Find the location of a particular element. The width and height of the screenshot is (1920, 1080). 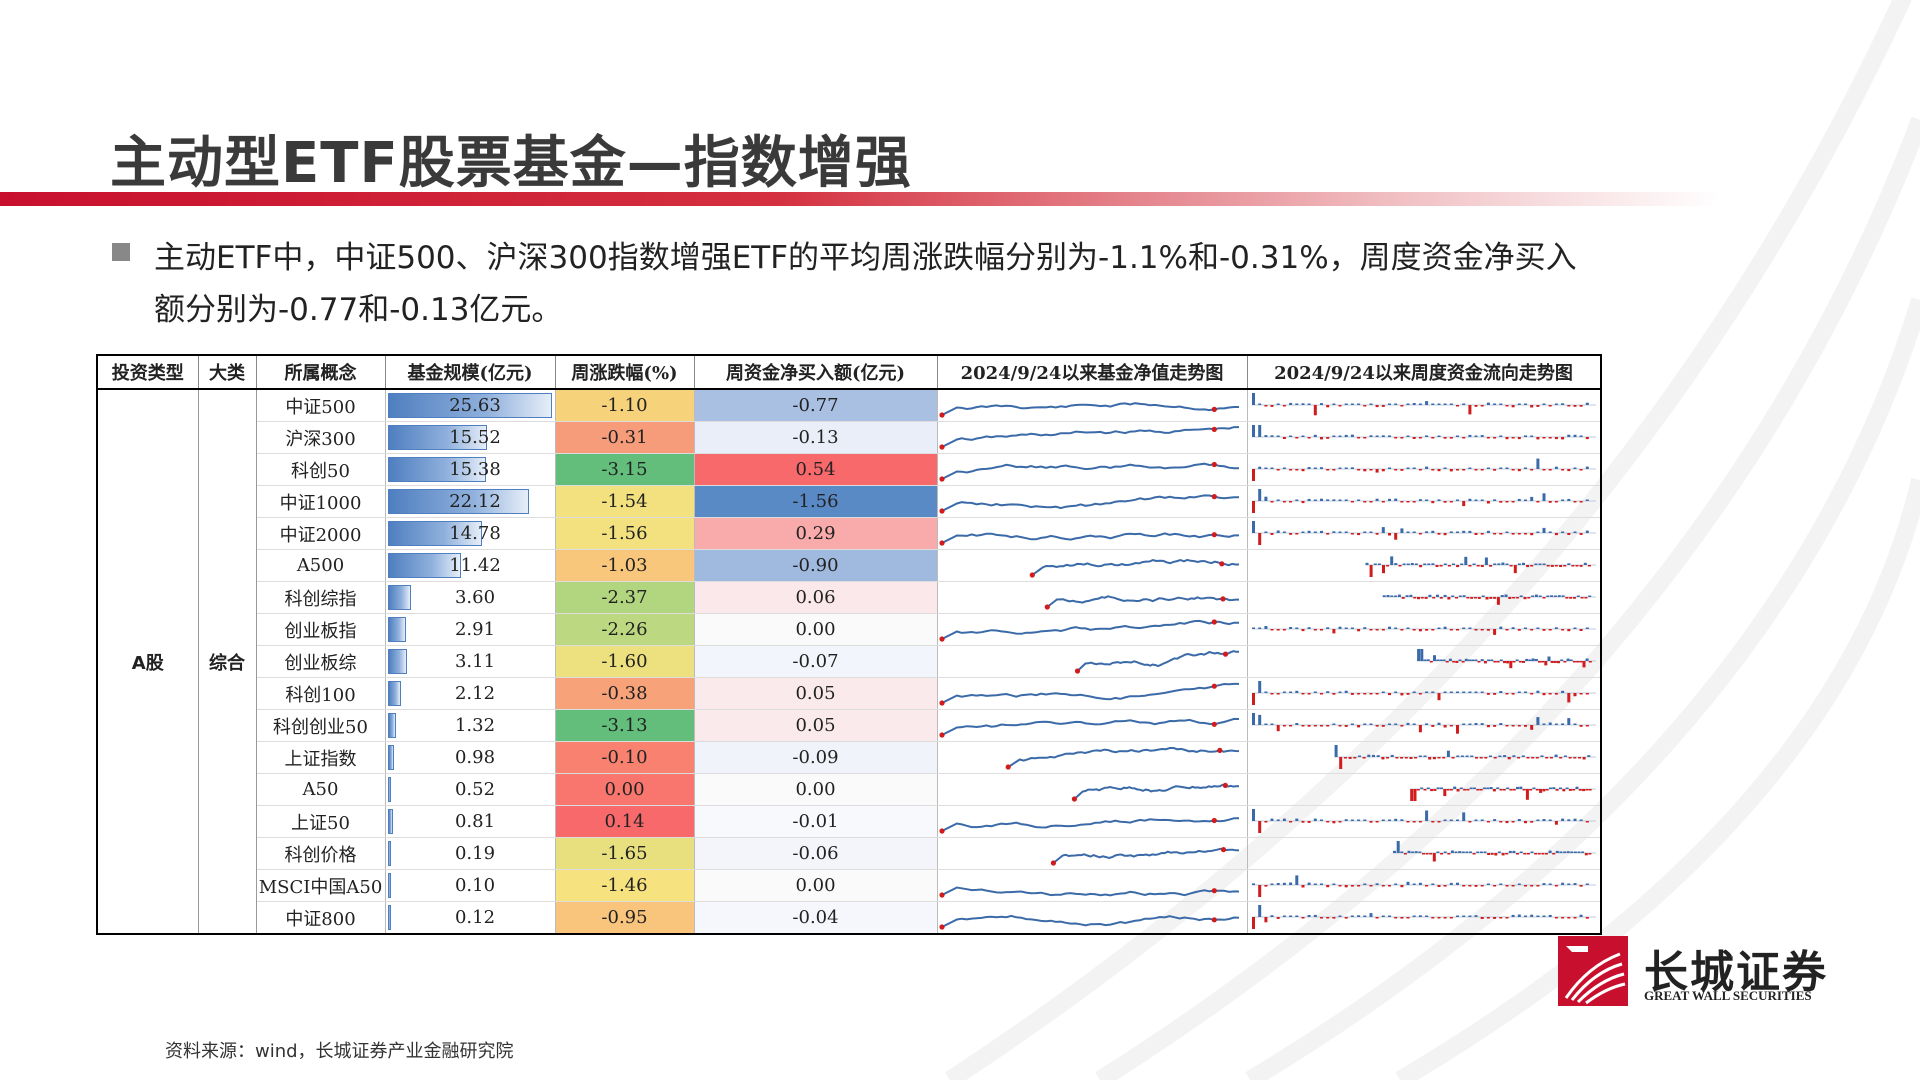

concept-cell: 科创创业50 is located at coordinates (321, 725).